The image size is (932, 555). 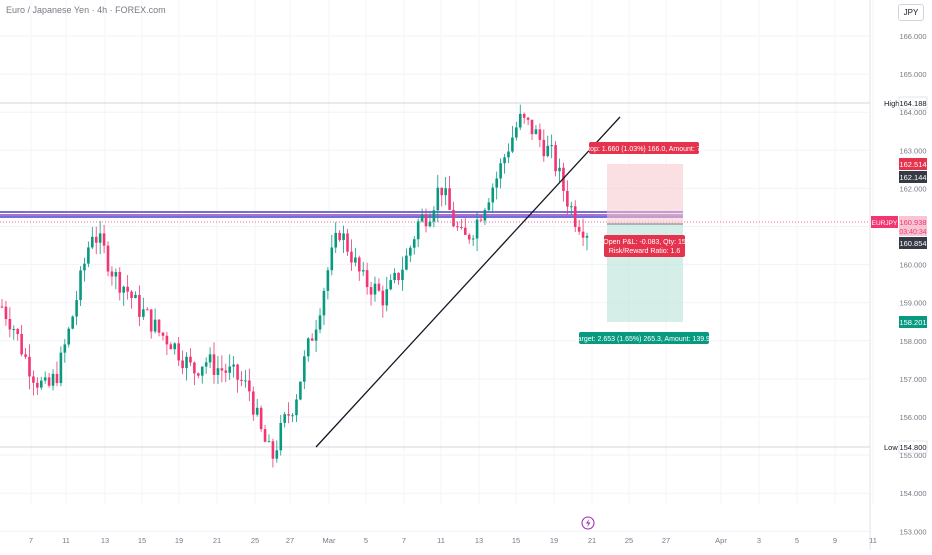 I want to click on stop-label-box: Stop: 1.660 (1.03%) 166.0, Amount: 75, so click(x=644, y=148).